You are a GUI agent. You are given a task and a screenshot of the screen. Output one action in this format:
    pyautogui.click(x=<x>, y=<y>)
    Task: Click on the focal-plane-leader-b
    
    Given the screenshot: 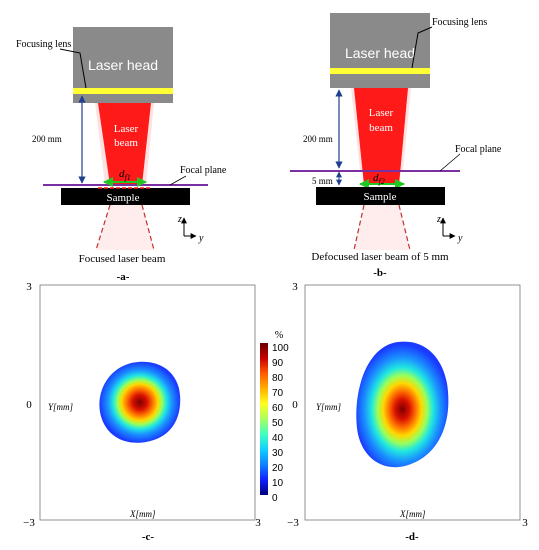 What is the action you would take?
    pyautogui.click(x=450, y=162)
    